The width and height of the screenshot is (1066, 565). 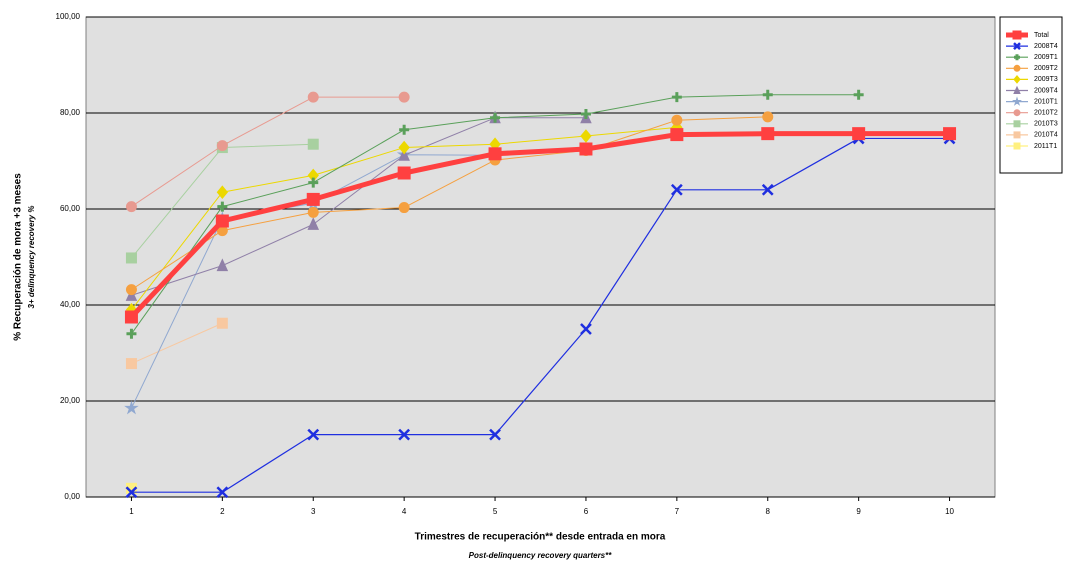 What do you see at coordinates (495, 511) in the screenshot?
I see `x-tick-label: 5` at bounding box center [495, 511].